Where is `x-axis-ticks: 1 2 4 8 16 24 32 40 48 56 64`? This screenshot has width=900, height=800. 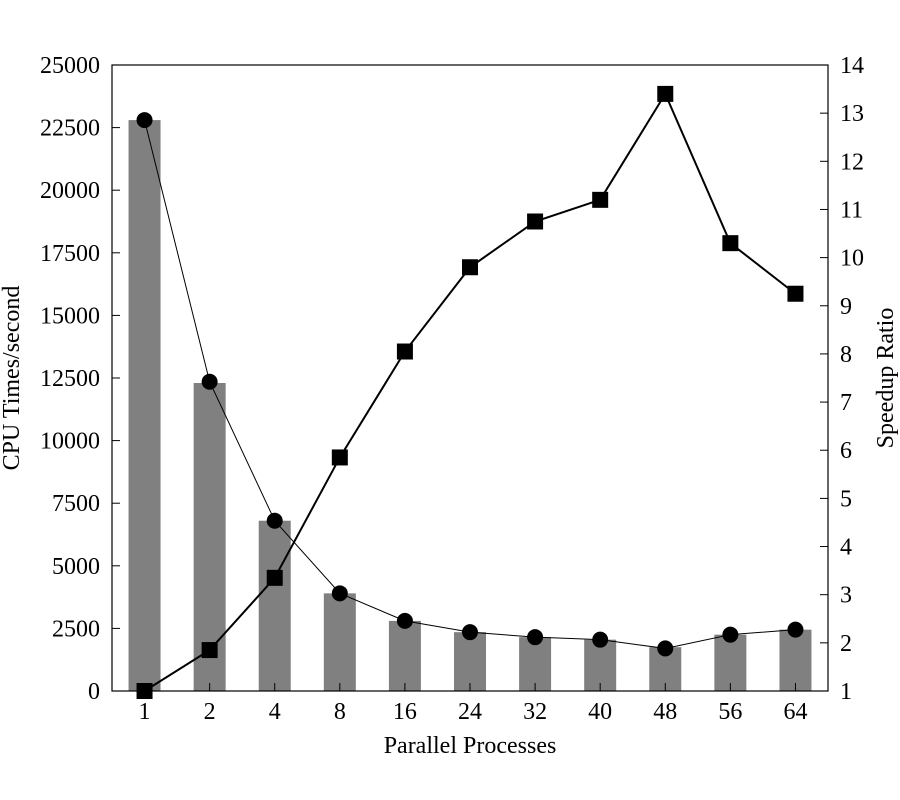
x-axis-ticks: 1 2 4 8 16 24 32 40 48 56 64 is located at coordinates (473, 704).